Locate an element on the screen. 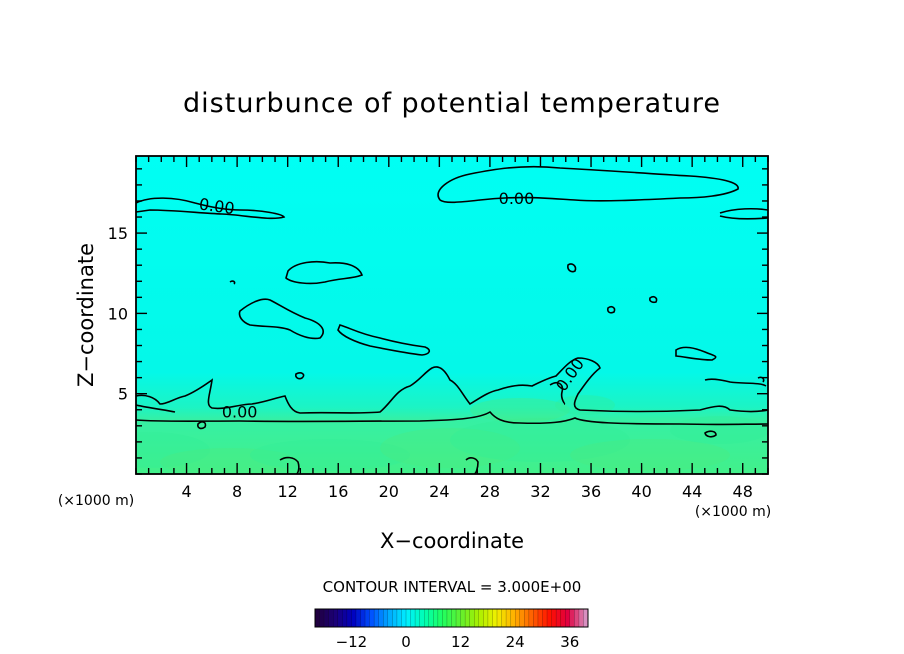 The width and height of the screenshot is (904, 654). colorbar-tick-label: −12 is located at coordinates (352, 642).